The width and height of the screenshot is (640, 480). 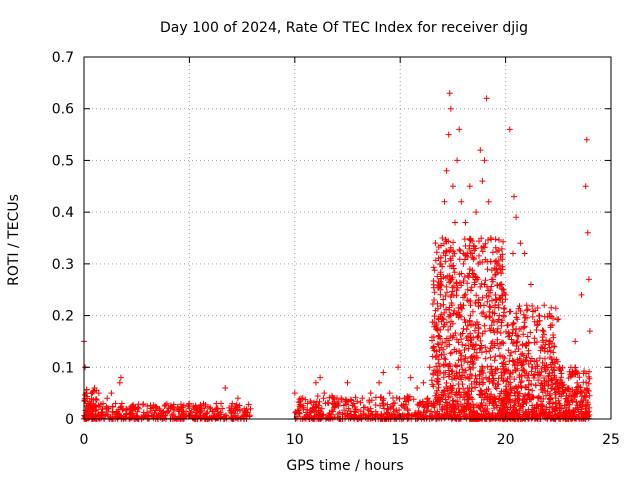 I want to click on y-tick-label: 0.6, so click(x=63, y=110).